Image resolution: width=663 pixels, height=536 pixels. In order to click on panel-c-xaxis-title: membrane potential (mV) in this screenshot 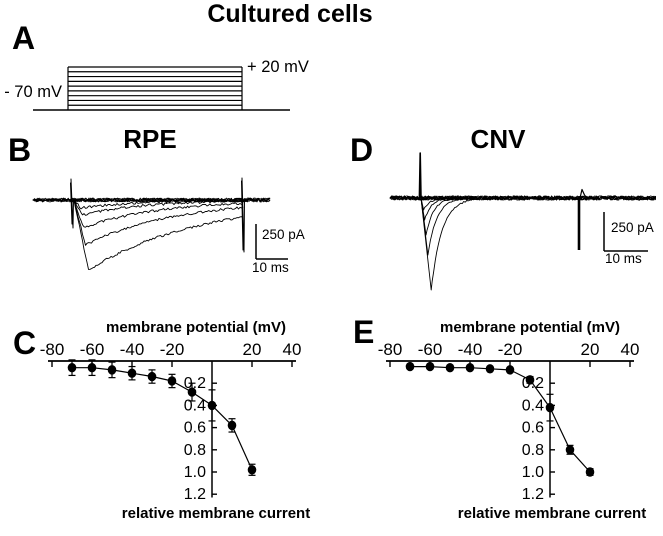, I will do `click(196, 327)`.